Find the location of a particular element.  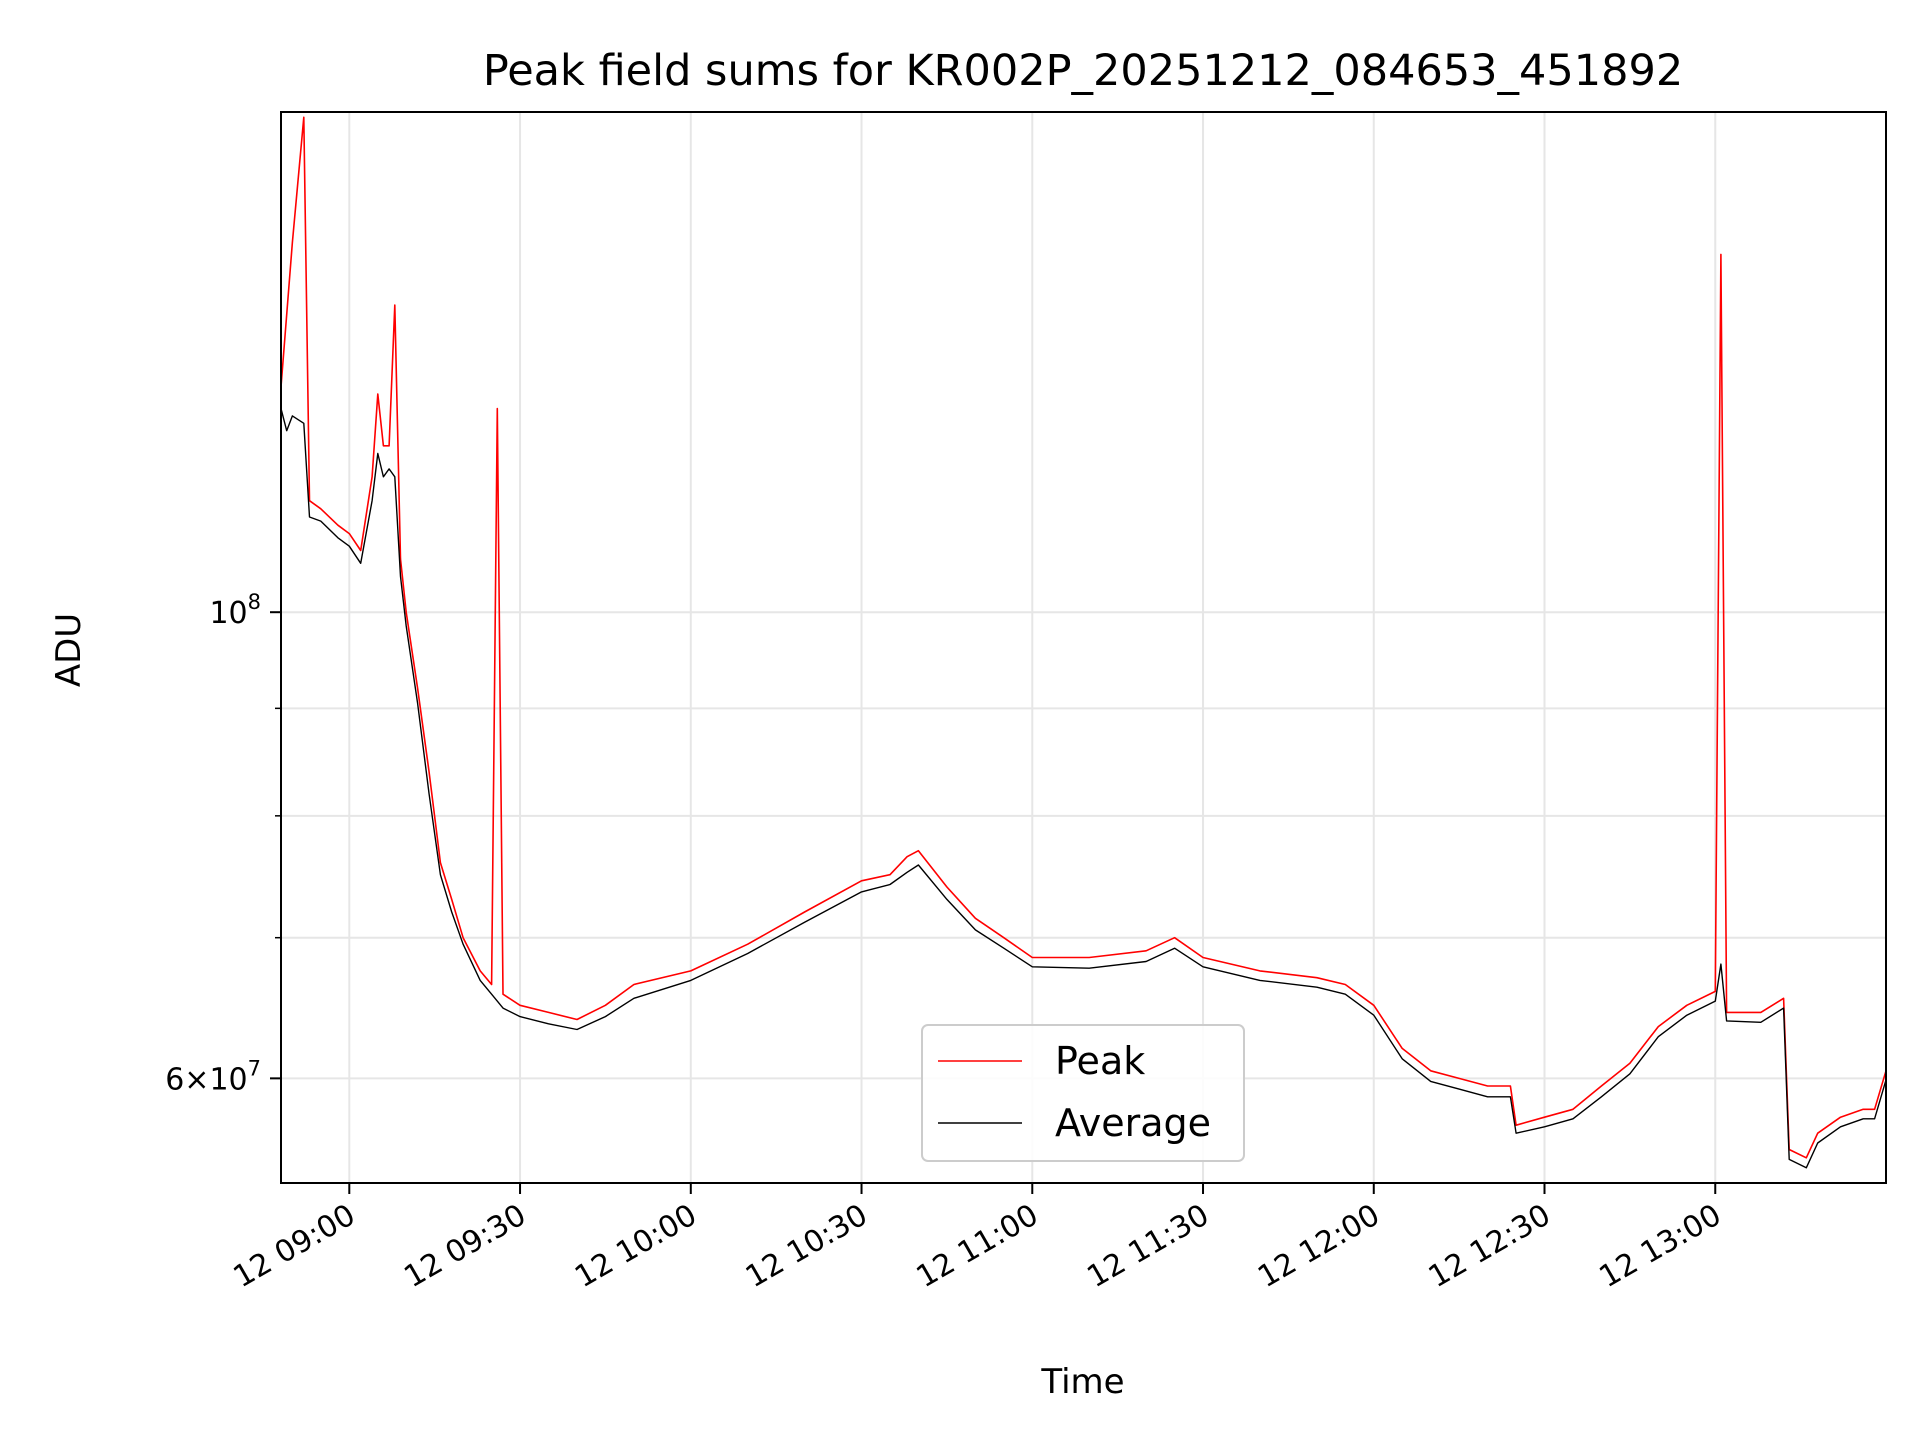

y-tick-label: 6×107 is located at coordinates (213, 1076).